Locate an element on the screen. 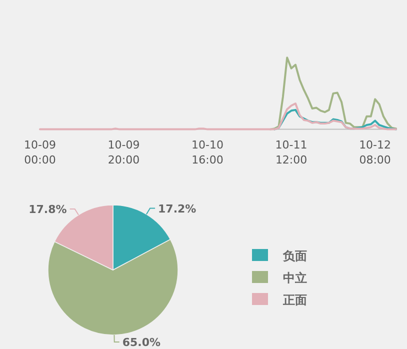  x-tick-label: 10-09 20:00 is located at coordinates (124, 152).